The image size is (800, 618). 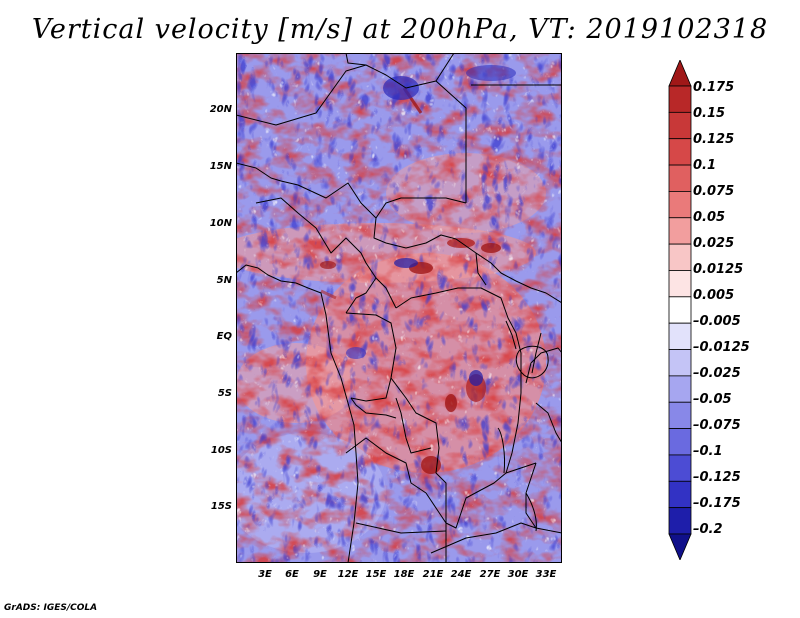 What do you see at coordinates (717, 503) in the screenshot?
I see `colorbar-label-neg-0-175: –0.175` at bounding box center [717, 503].